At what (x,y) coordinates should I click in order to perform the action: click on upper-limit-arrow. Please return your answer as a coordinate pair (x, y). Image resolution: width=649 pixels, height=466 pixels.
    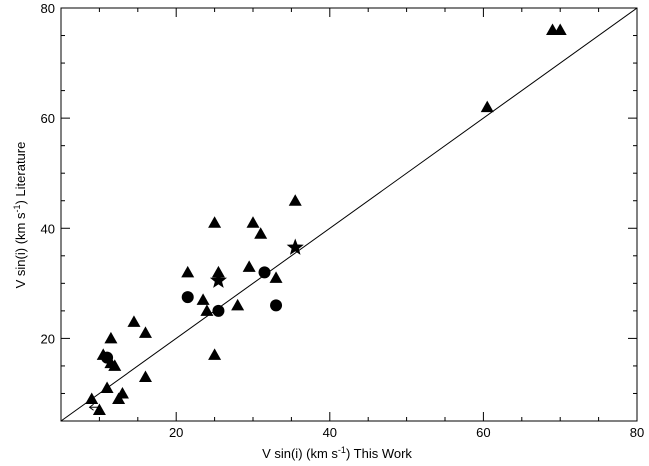
    Looking at the image, I should click on (94, 407).